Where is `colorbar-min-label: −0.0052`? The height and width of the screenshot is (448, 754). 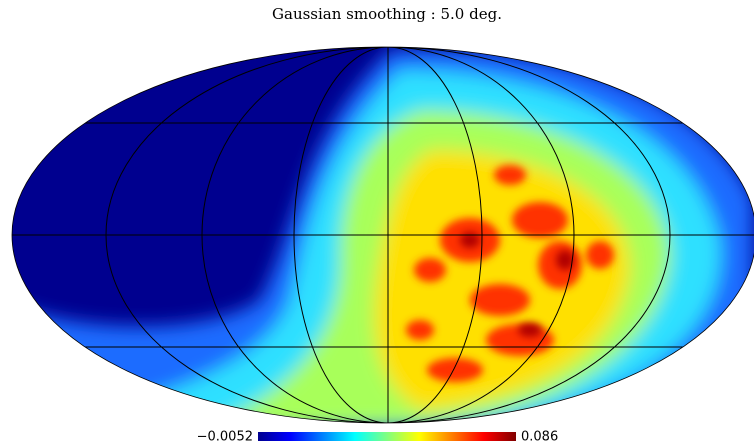 colorbar-min-label: −0.0052 is located at coordinates (225, 437).